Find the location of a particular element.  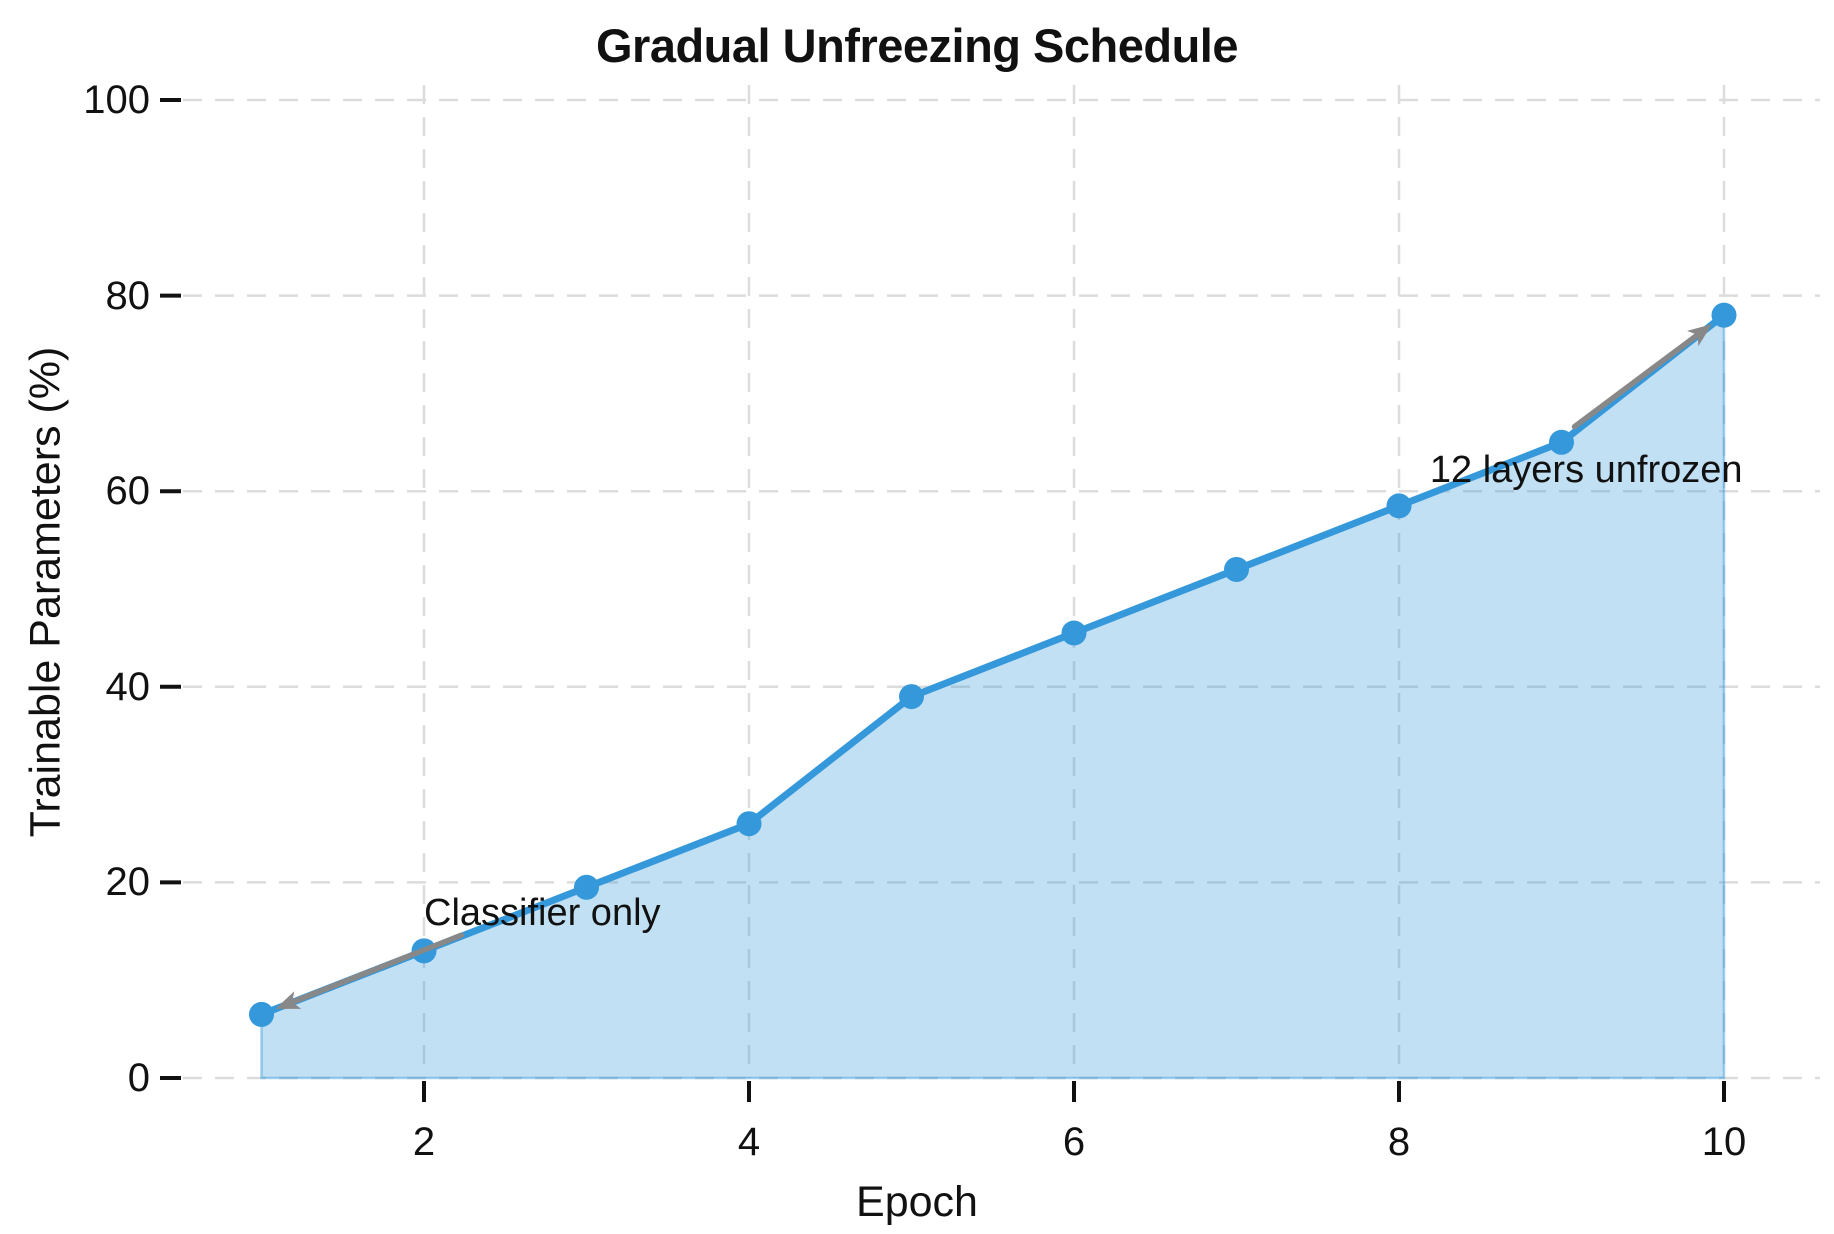

y-tick-label: 20 is located at coordinates (128, 882).